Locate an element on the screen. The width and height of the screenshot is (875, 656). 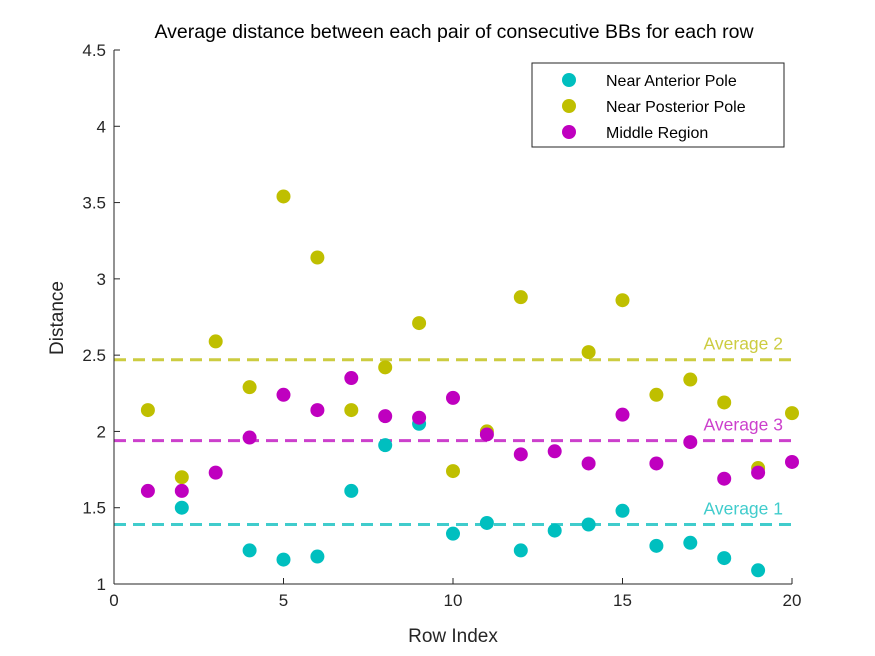
legend-label: Middle Region is located at coordinates (657, 133).